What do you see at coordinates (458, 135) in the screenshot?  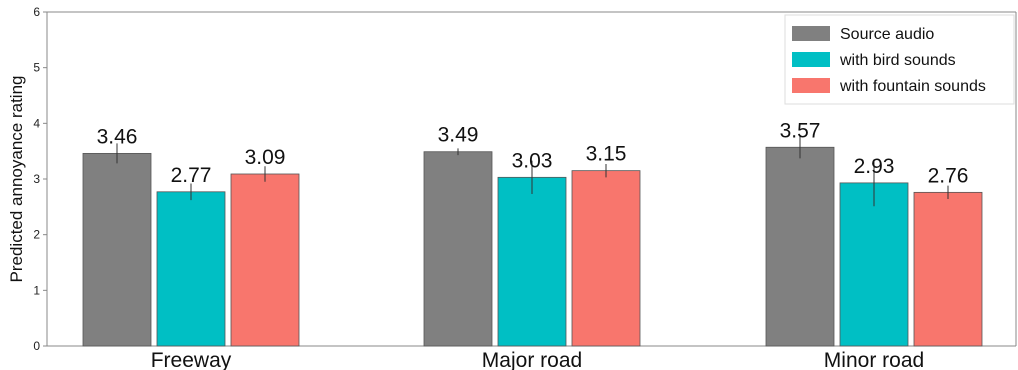 I see `data-label: 3.49` at bounding box center [458, 135].